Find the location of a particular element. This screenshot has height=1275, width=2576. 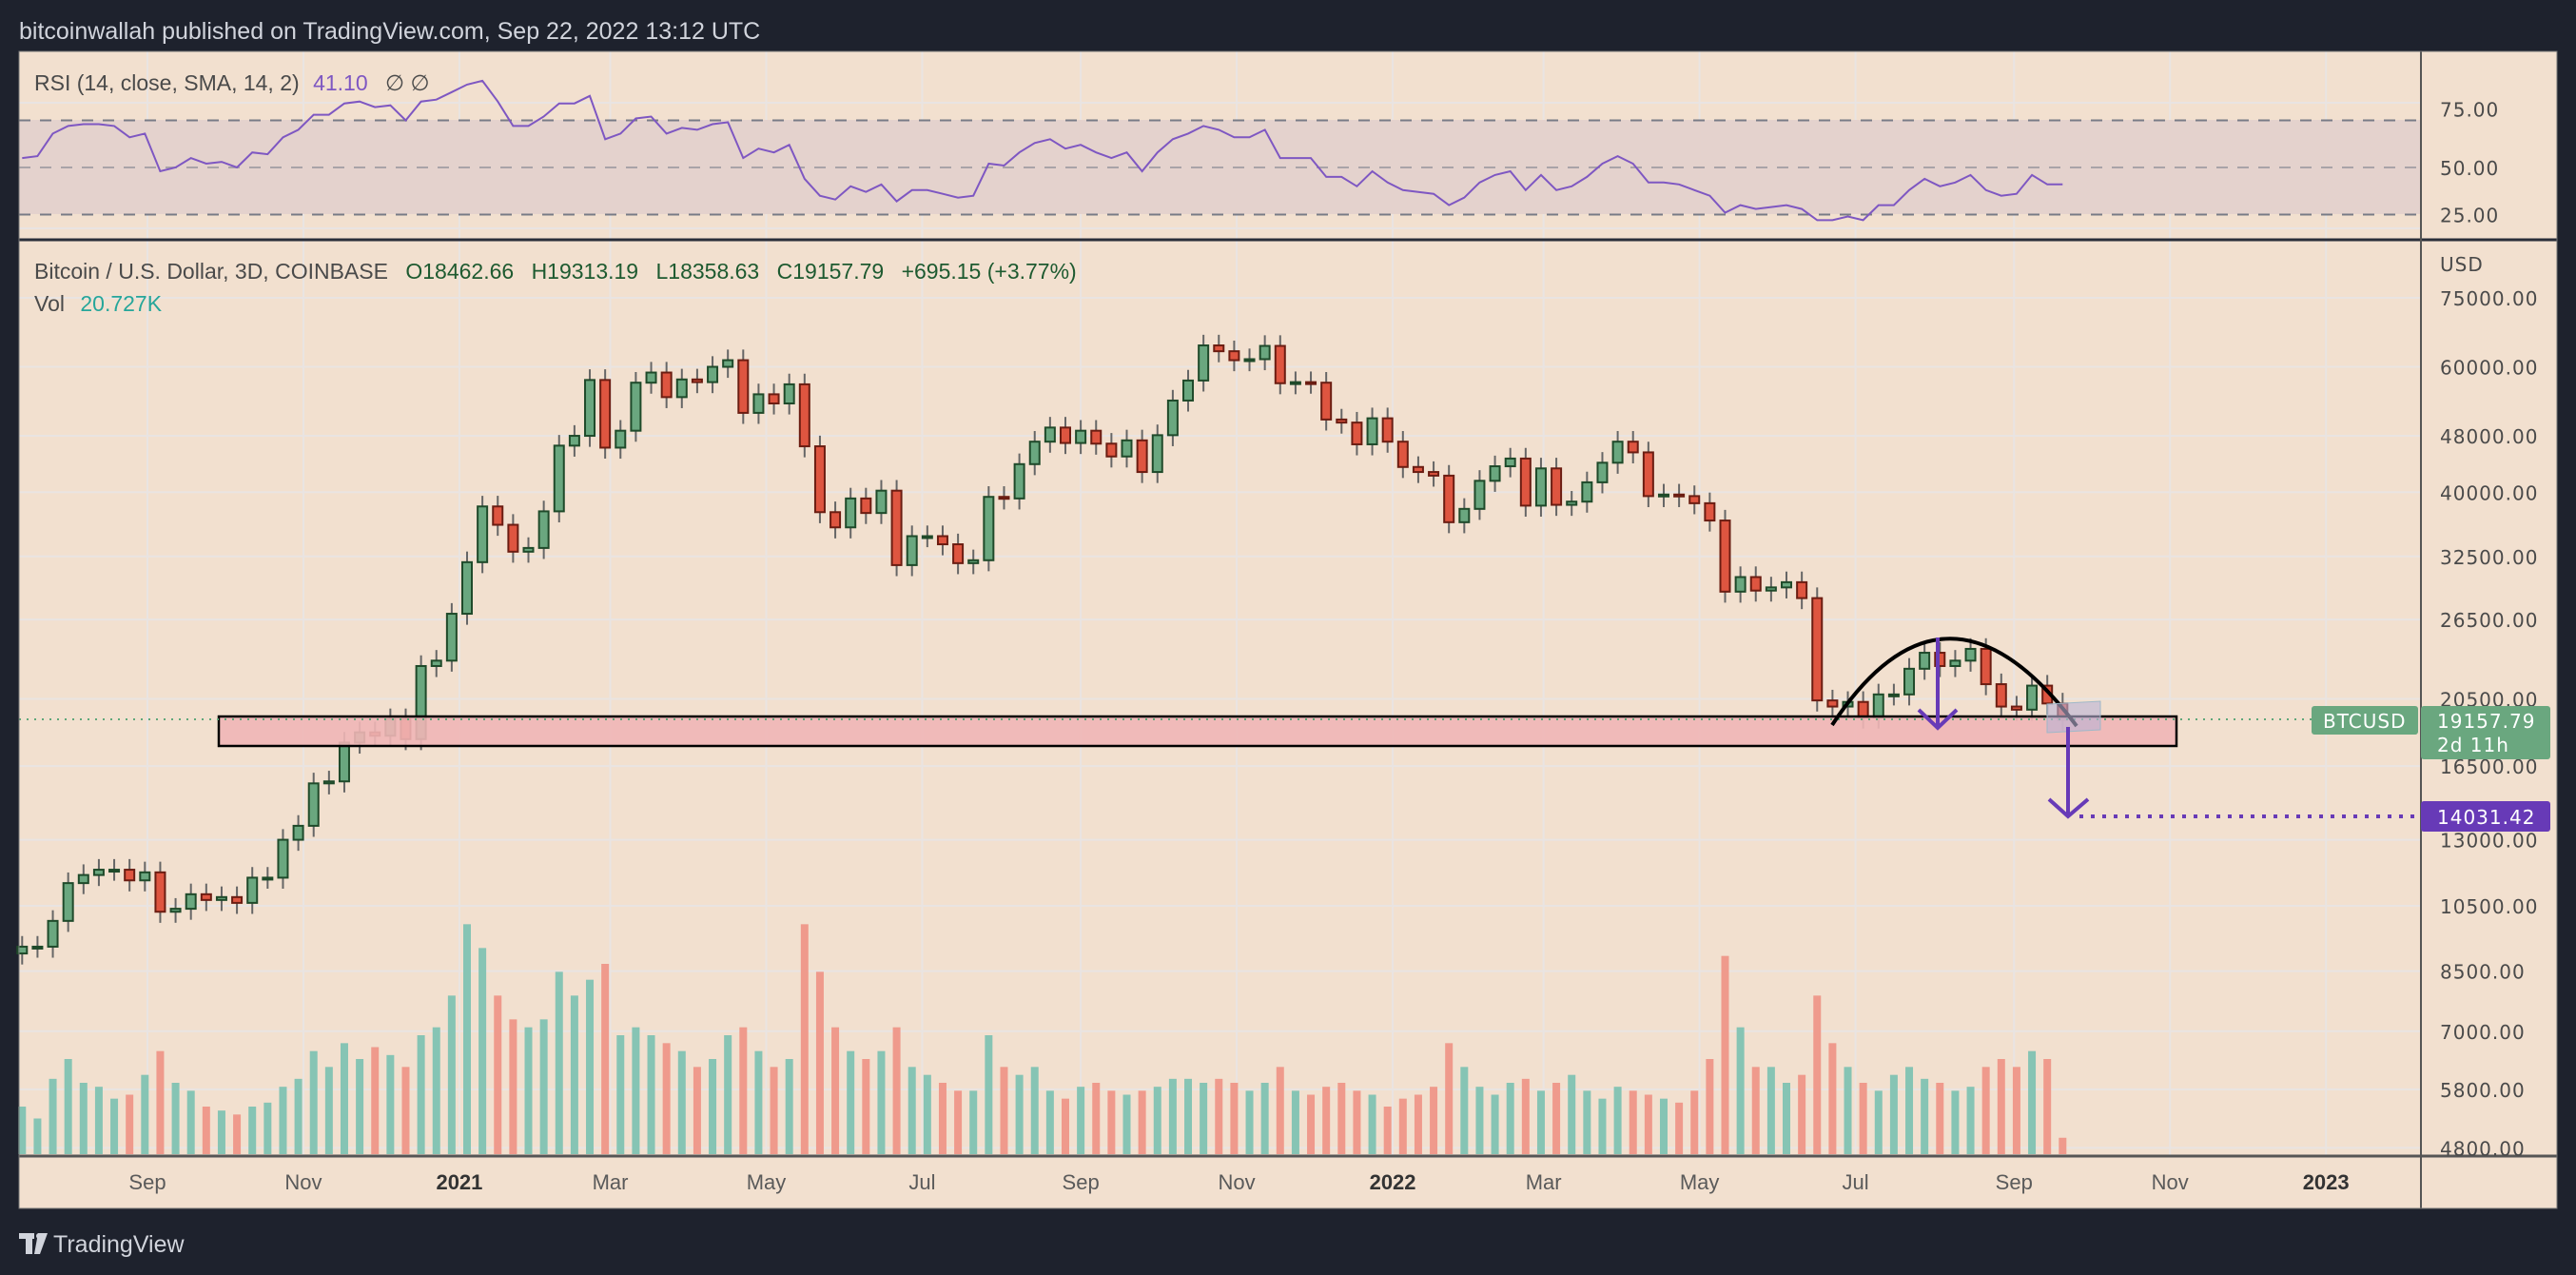

close-value: C19157.79 is located at coordinates (831, 272).